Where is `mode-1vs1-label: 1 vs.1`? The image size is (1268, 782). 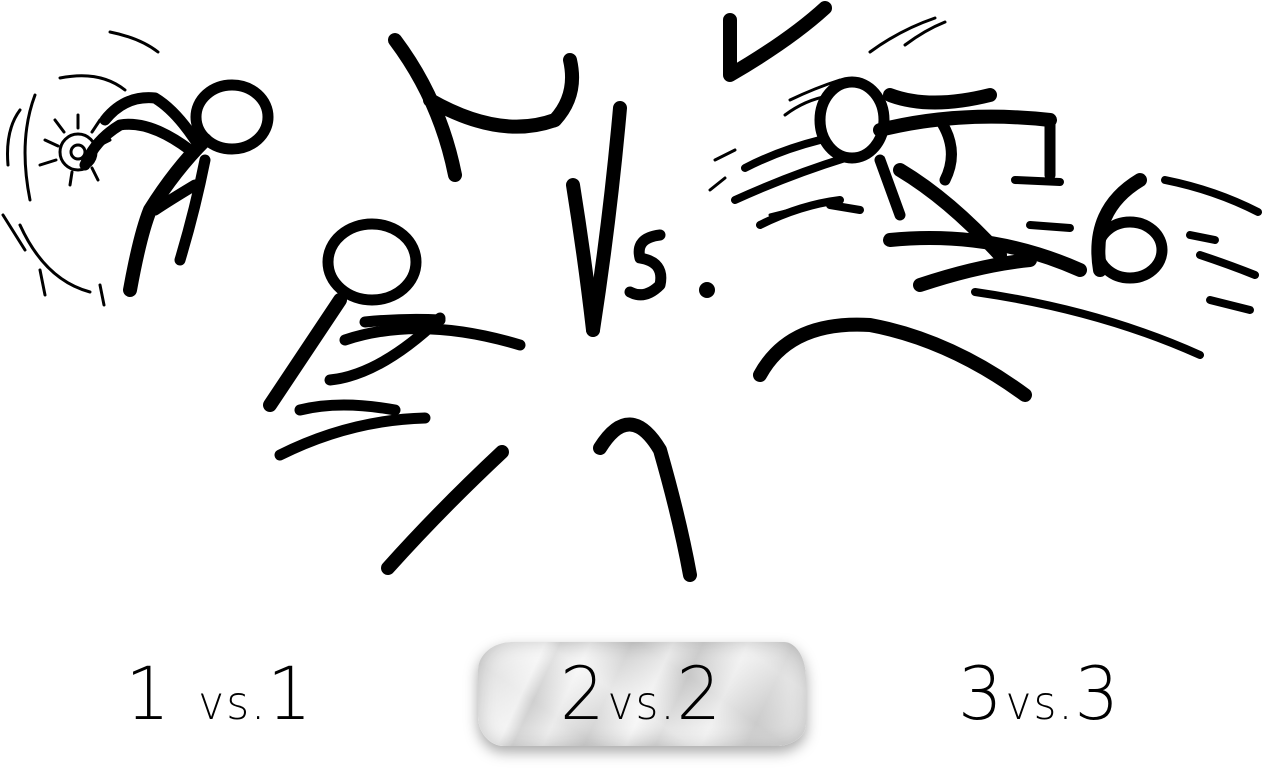
mode-1vs1-label: 1 vs.1 is located at coordinates (220, 694).